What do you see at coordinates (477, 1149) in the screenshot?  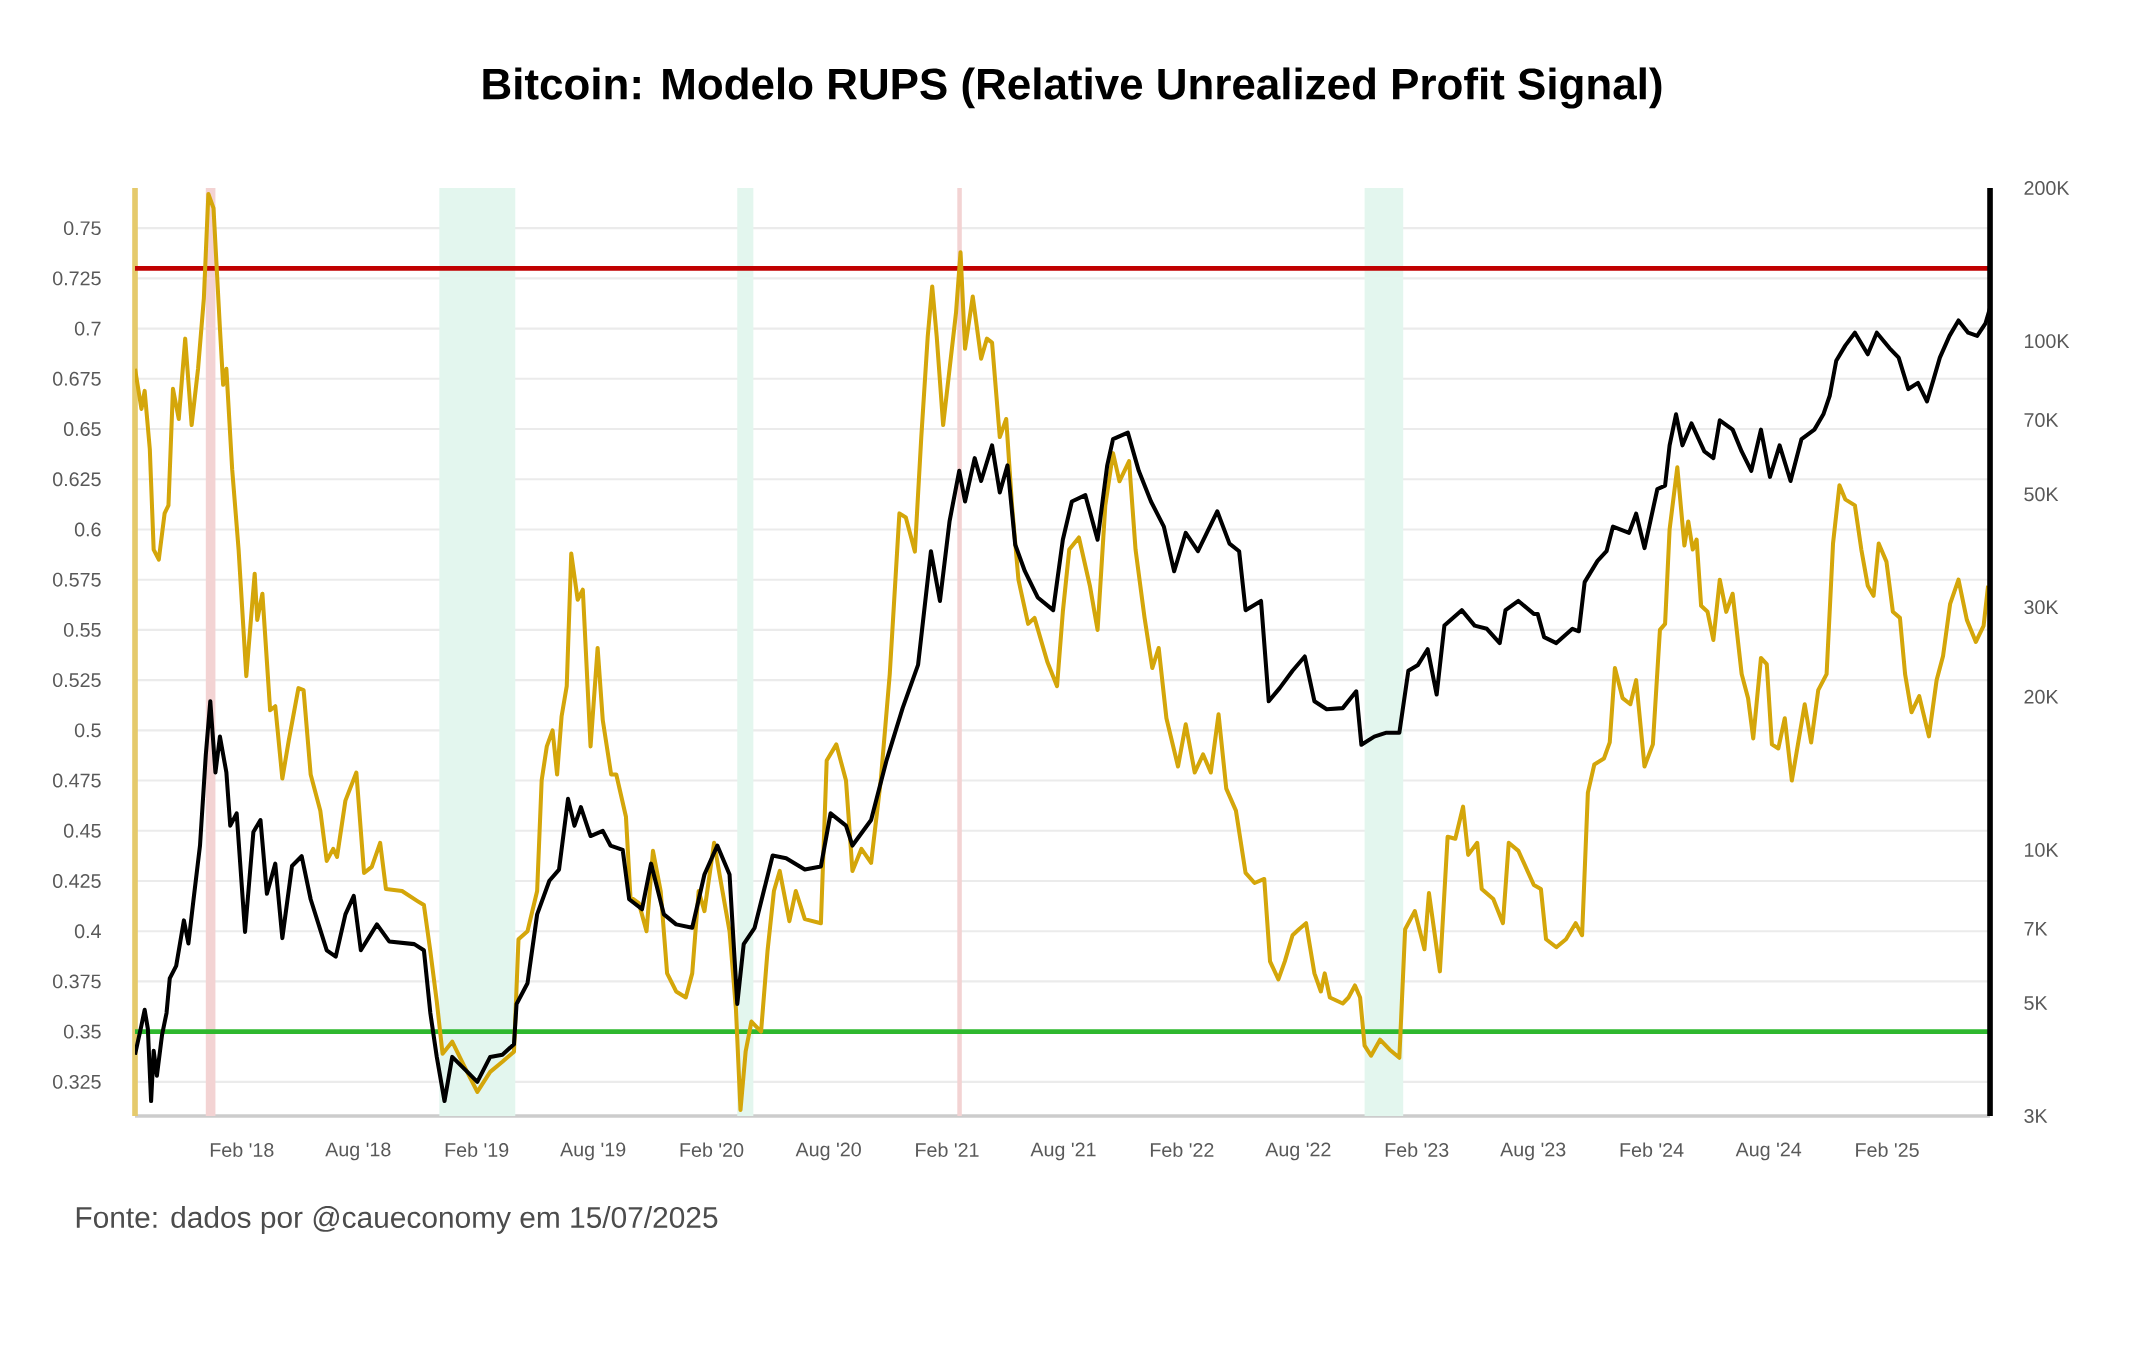 I see `x-tick-label: Feb '19` at bounding box center [477, 1149].